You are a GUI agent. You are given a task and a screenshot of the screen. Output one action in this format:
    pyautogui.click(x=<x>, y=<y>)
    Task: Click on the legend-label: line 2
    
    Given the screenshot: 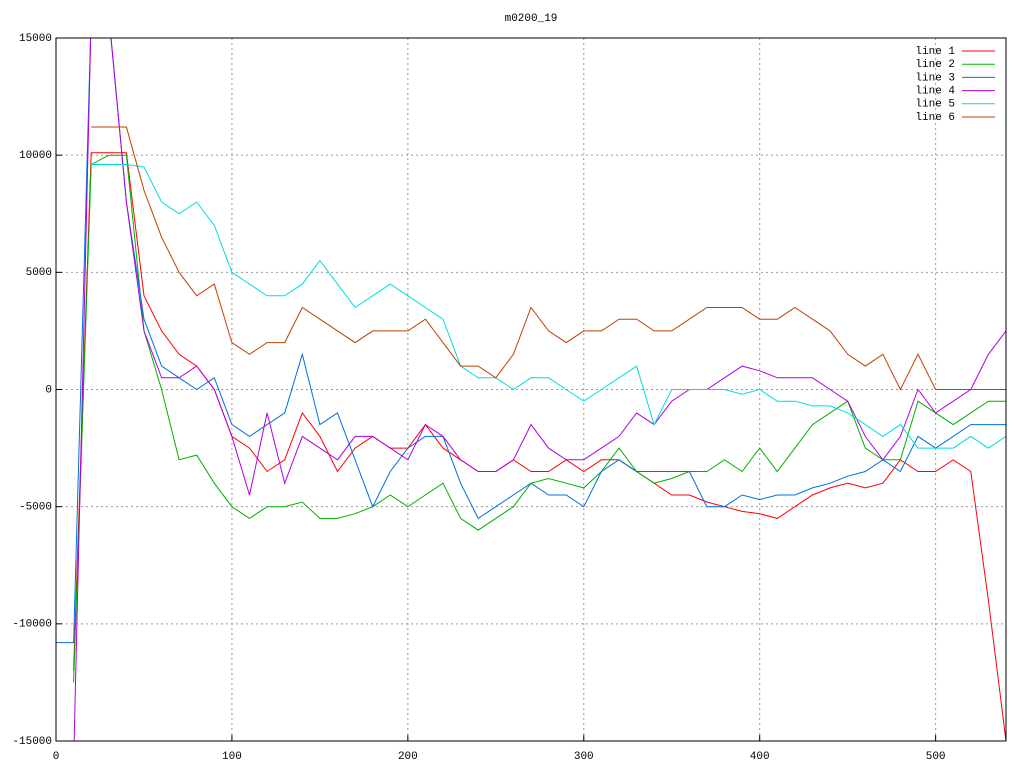 What is the action you would take?
    pyautogui.click(x=935, y=65)
    